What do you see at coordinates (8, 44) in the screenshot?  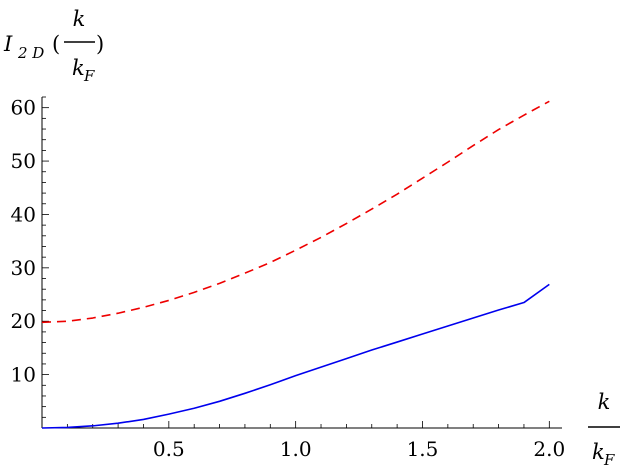 I see `y-label-main: I` at bounding box center [8, 44].